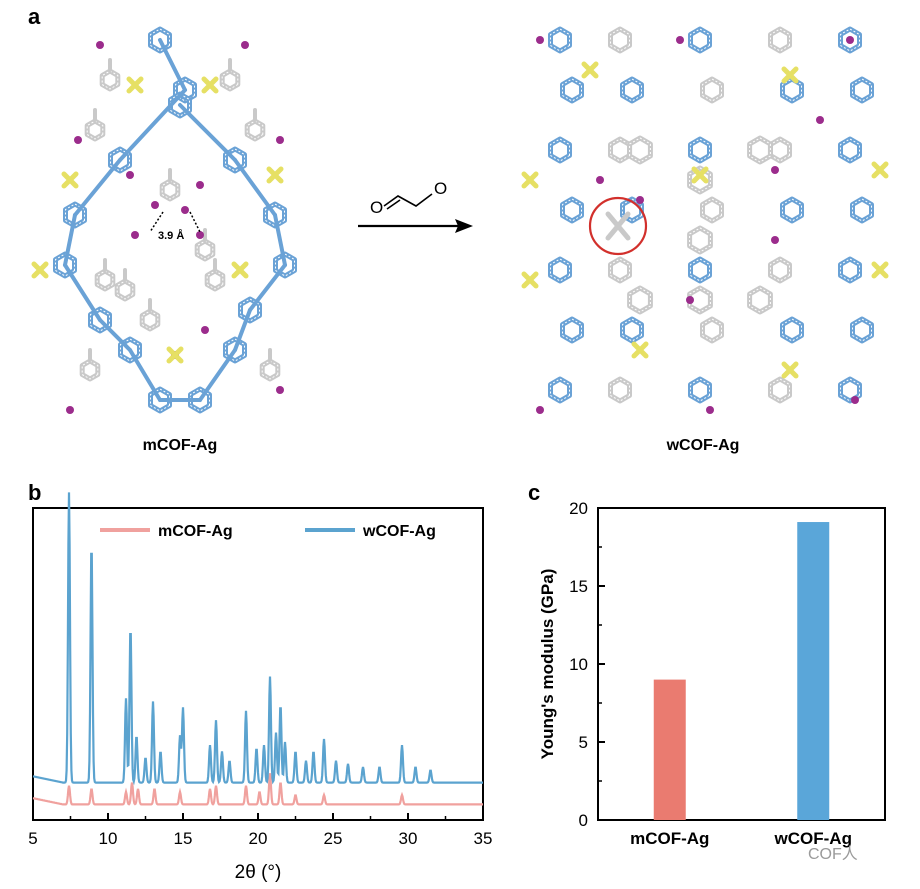  Describe the element at coordinates (32, 838) in the screenshot. I see `x-tick-label: 5` at that location.